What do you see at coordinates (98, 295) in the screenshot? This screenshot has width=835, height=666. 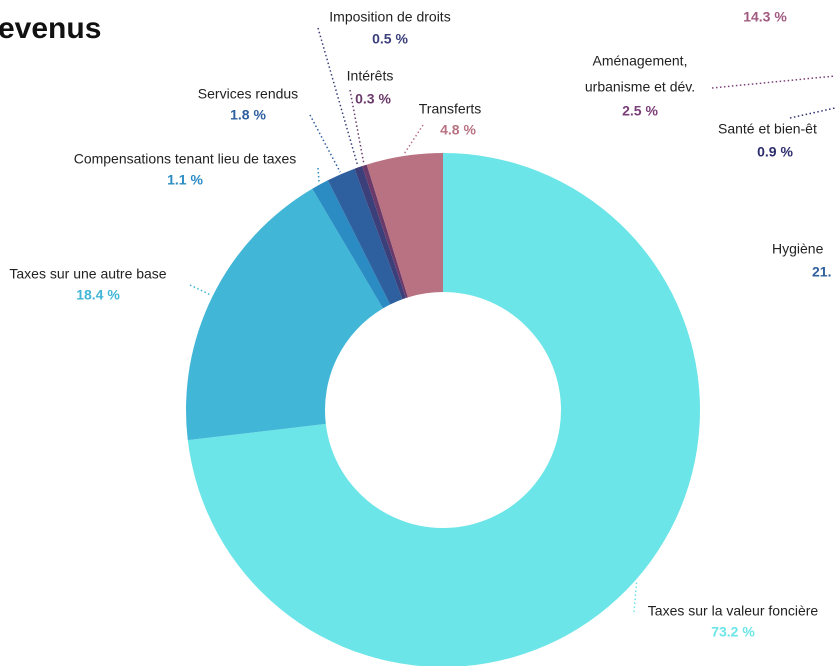 I see `slice-value-label: 18.4 %` at bounding box center [98, 295].